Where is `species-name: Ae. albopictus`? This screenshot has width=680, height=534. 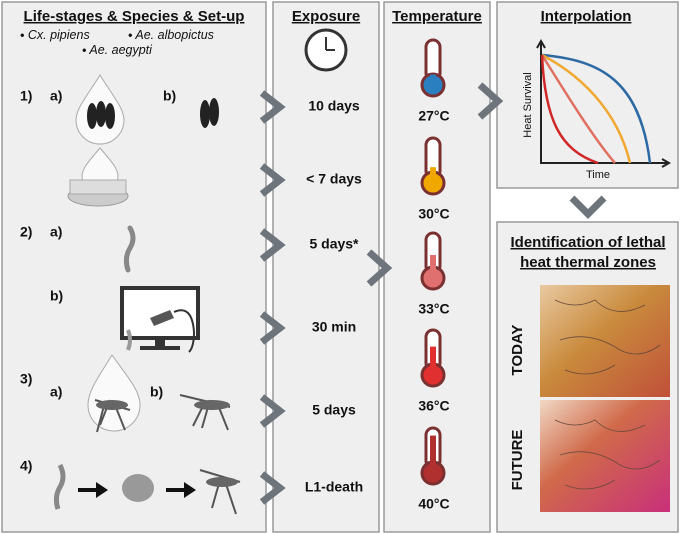 species-name: Ae. albopictus is located at coordinates (174, 35).